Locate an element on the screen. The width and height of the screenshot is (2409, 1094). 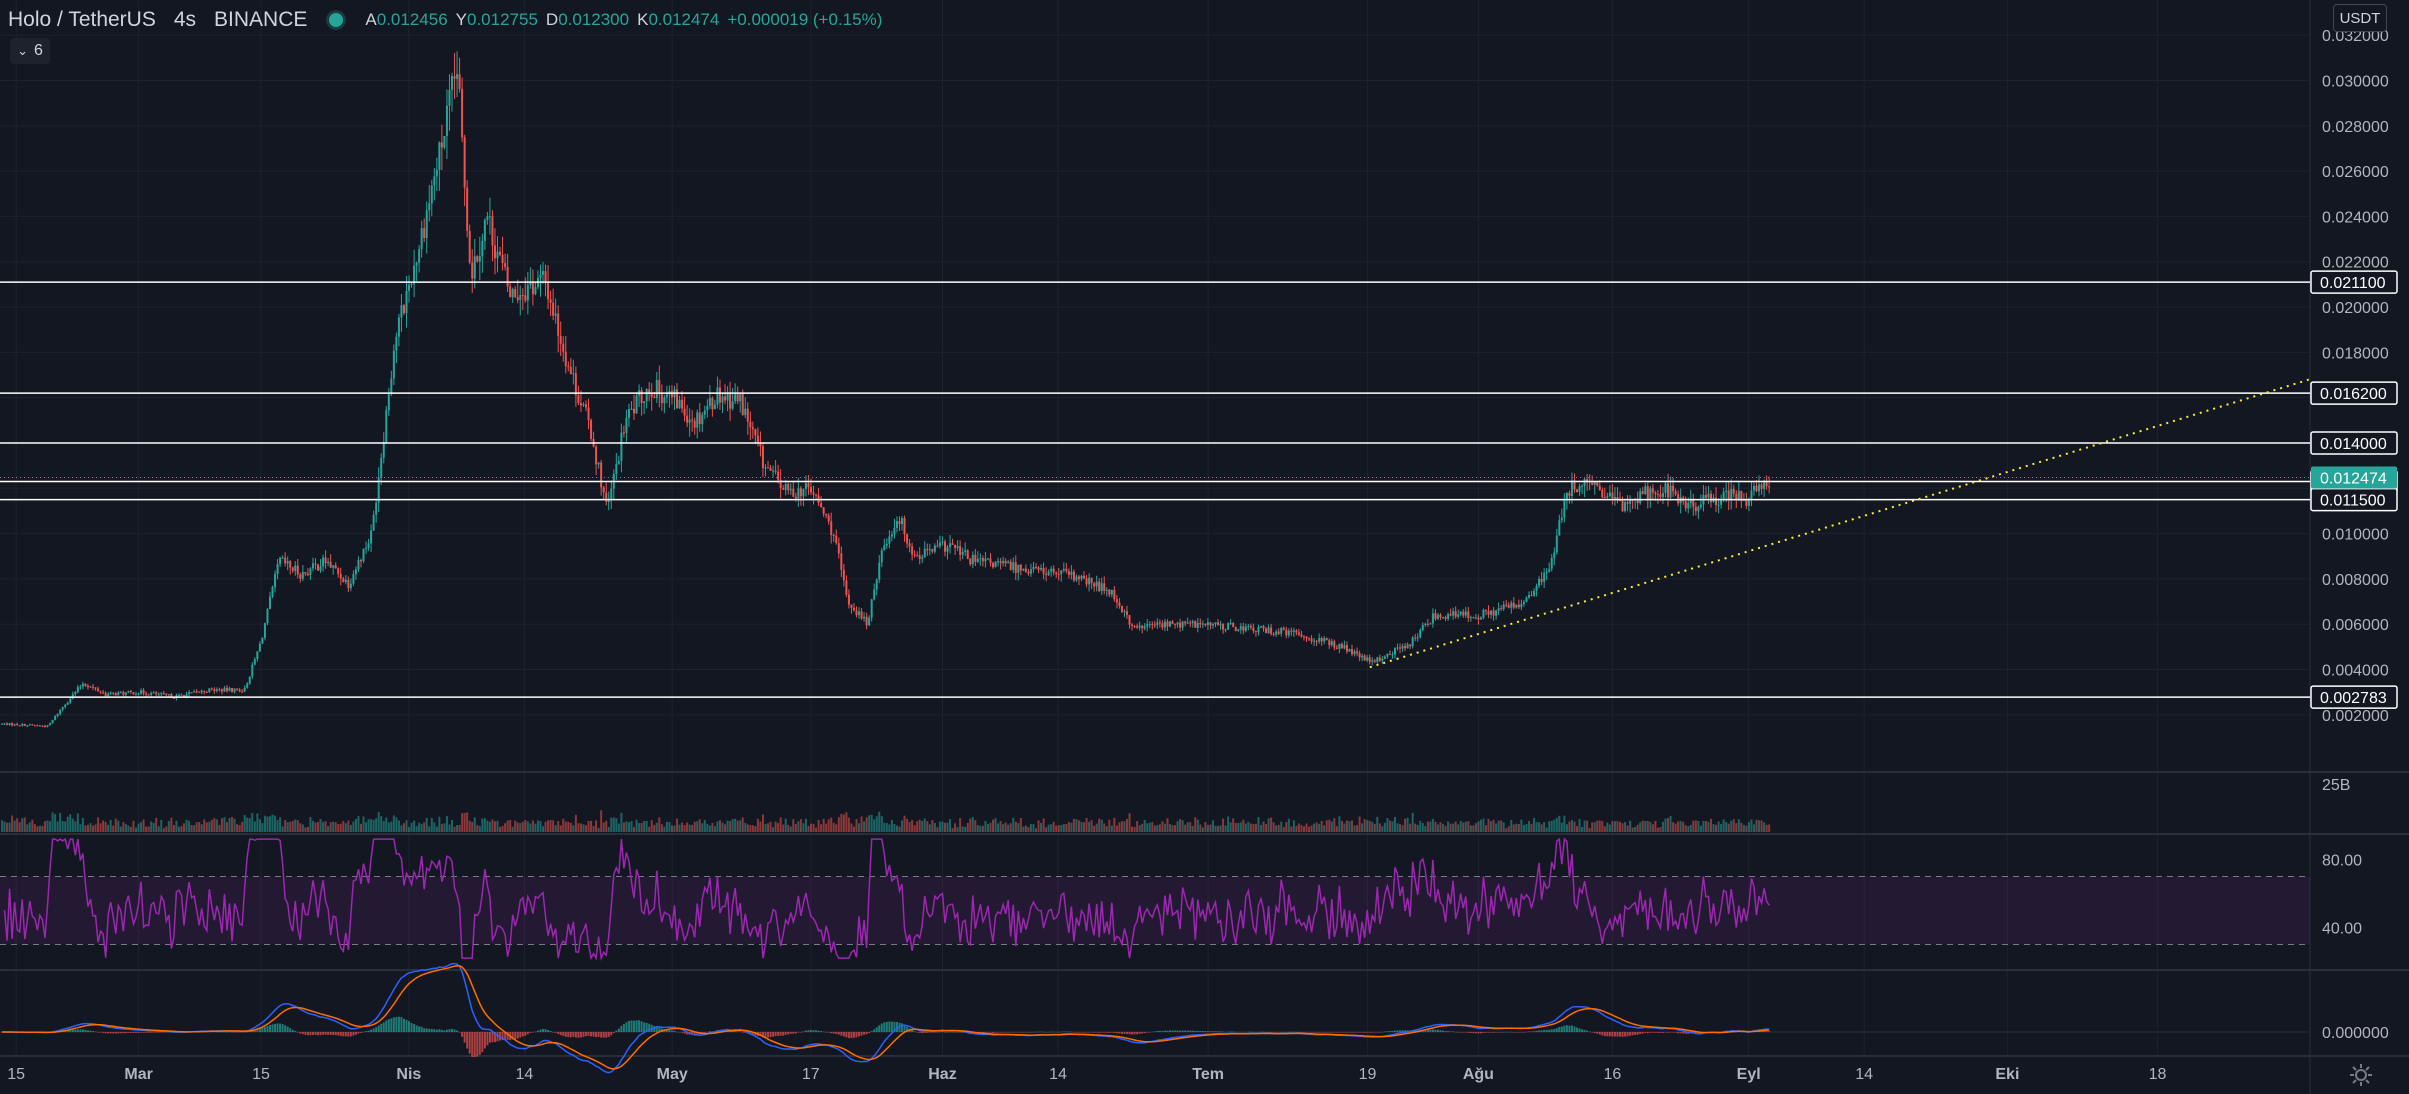
symbol-name: Holo / TetherUS is located at coordinates (82, 19).